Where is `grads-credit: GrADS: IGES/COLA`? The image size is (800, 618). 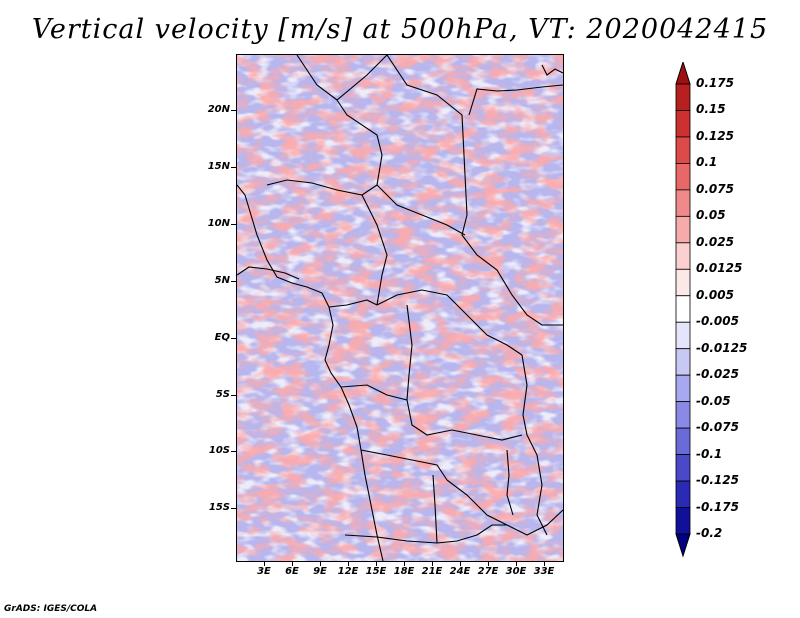 grads-credit: GrADS: IGES/COLA is located at coordinates (51, 609).